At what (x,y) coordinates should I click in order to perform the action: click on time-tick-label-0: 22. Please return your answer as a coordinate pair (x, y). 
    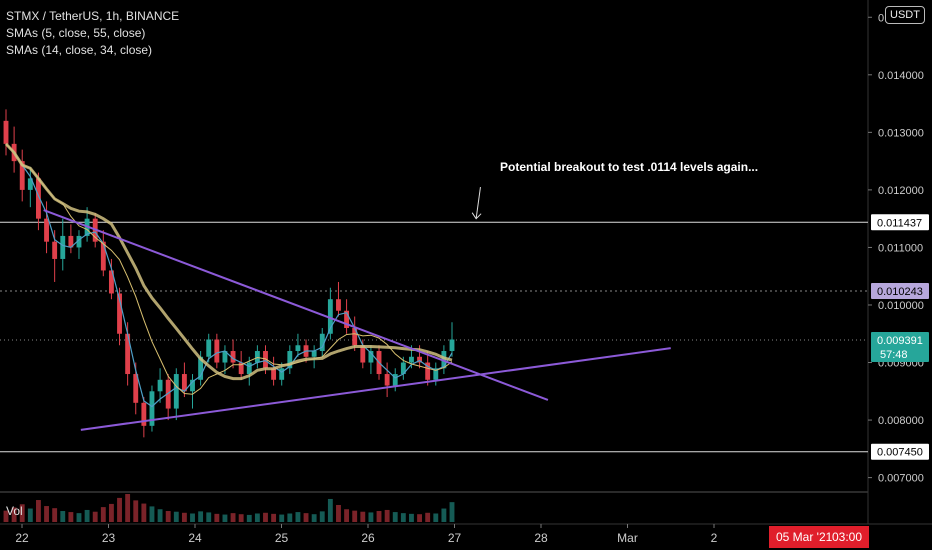
    Looking at the image, I should click on (22, 538).